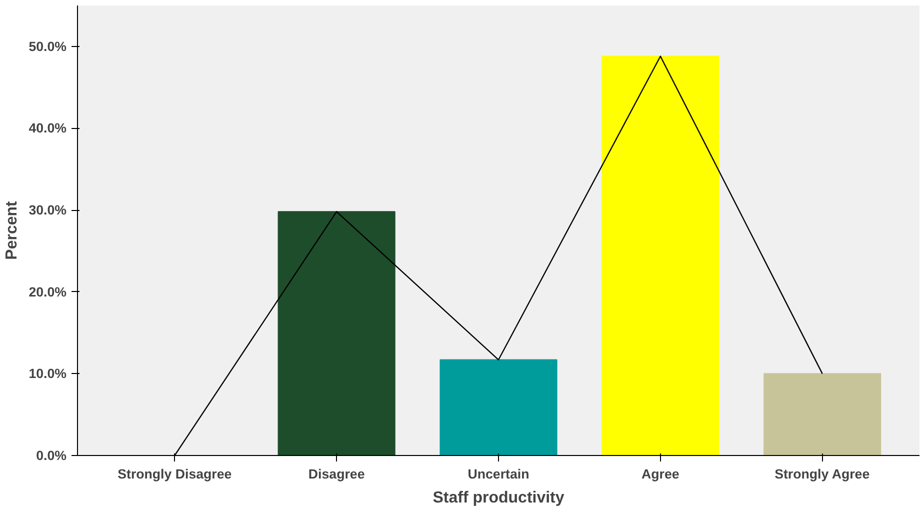 This screenshot has width=924, height=509. What do you see at coordinates (47, 374) in the screenshot?
I see `y-tick-label: 10.0%` at bounding box center [47, 374].